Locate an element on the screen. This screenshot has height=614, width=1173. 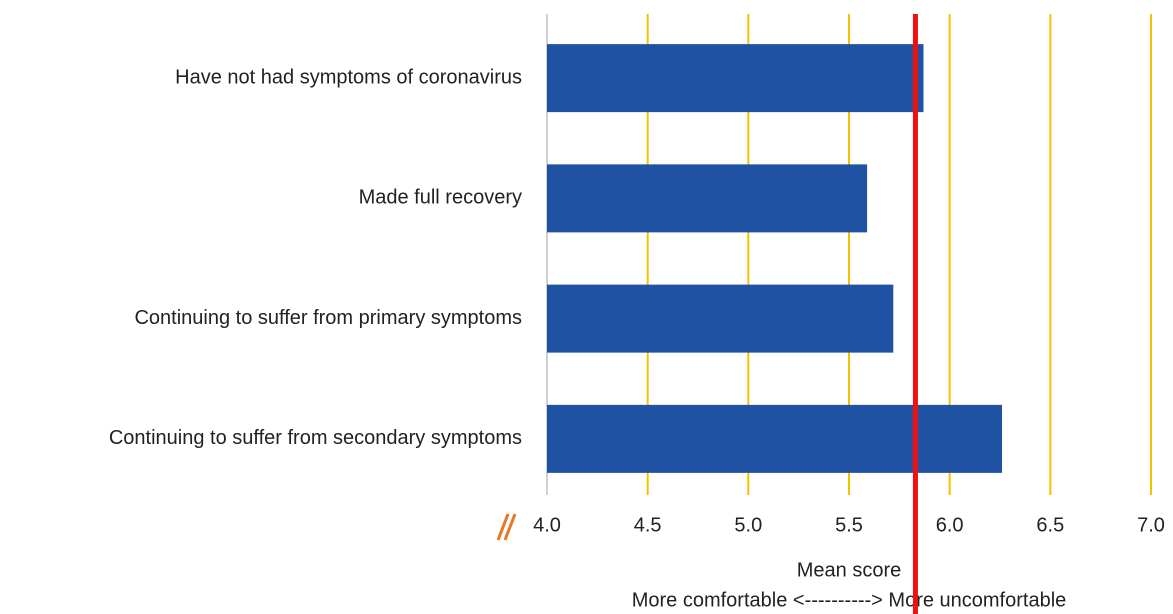
x-axis-label: Mean score is located at coordinates (849, 570).